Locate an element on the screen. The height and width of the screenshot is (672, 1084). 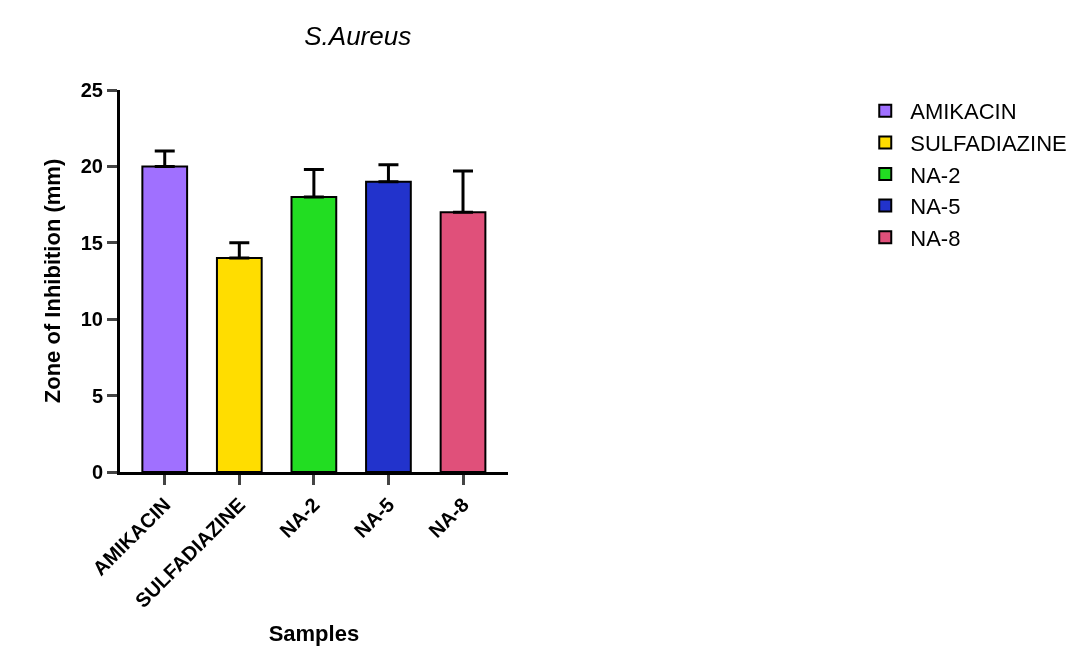
x-axis-title: Samples is located at coordinates (314, 633).